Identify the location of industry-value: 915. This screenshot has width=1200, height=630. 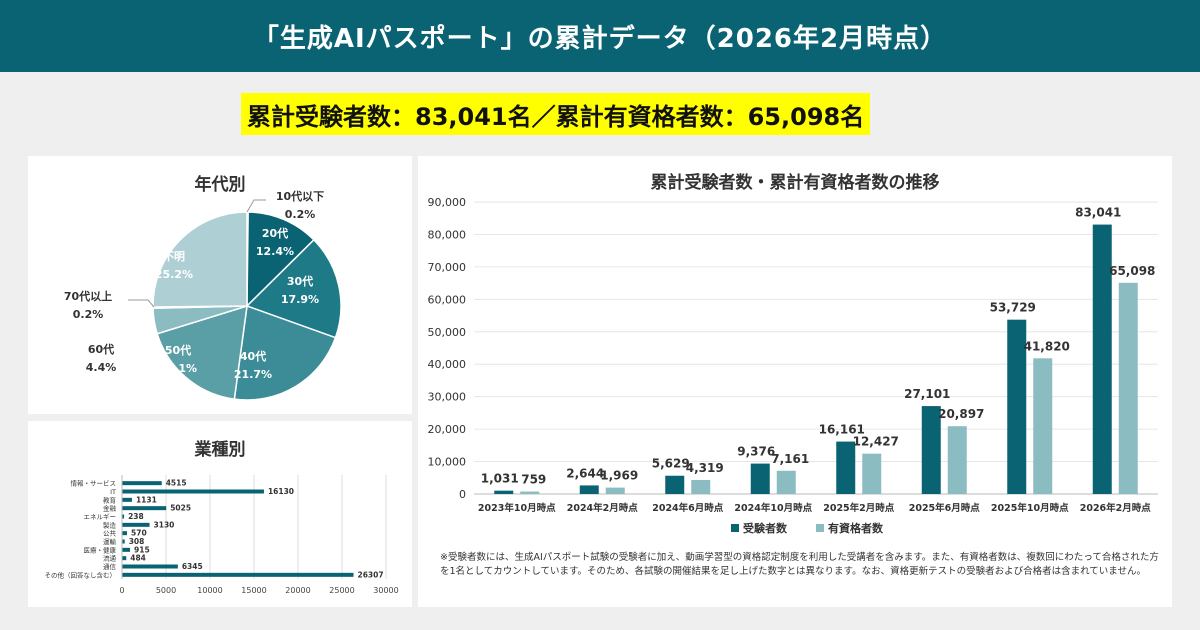
(142, 549).